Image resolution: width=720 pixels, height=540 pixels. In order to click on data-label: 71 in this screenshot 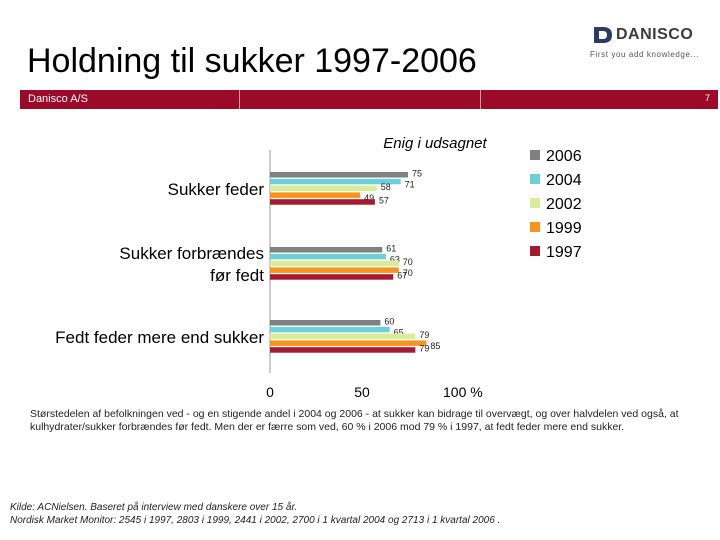, I will do `click(410, 184)`.